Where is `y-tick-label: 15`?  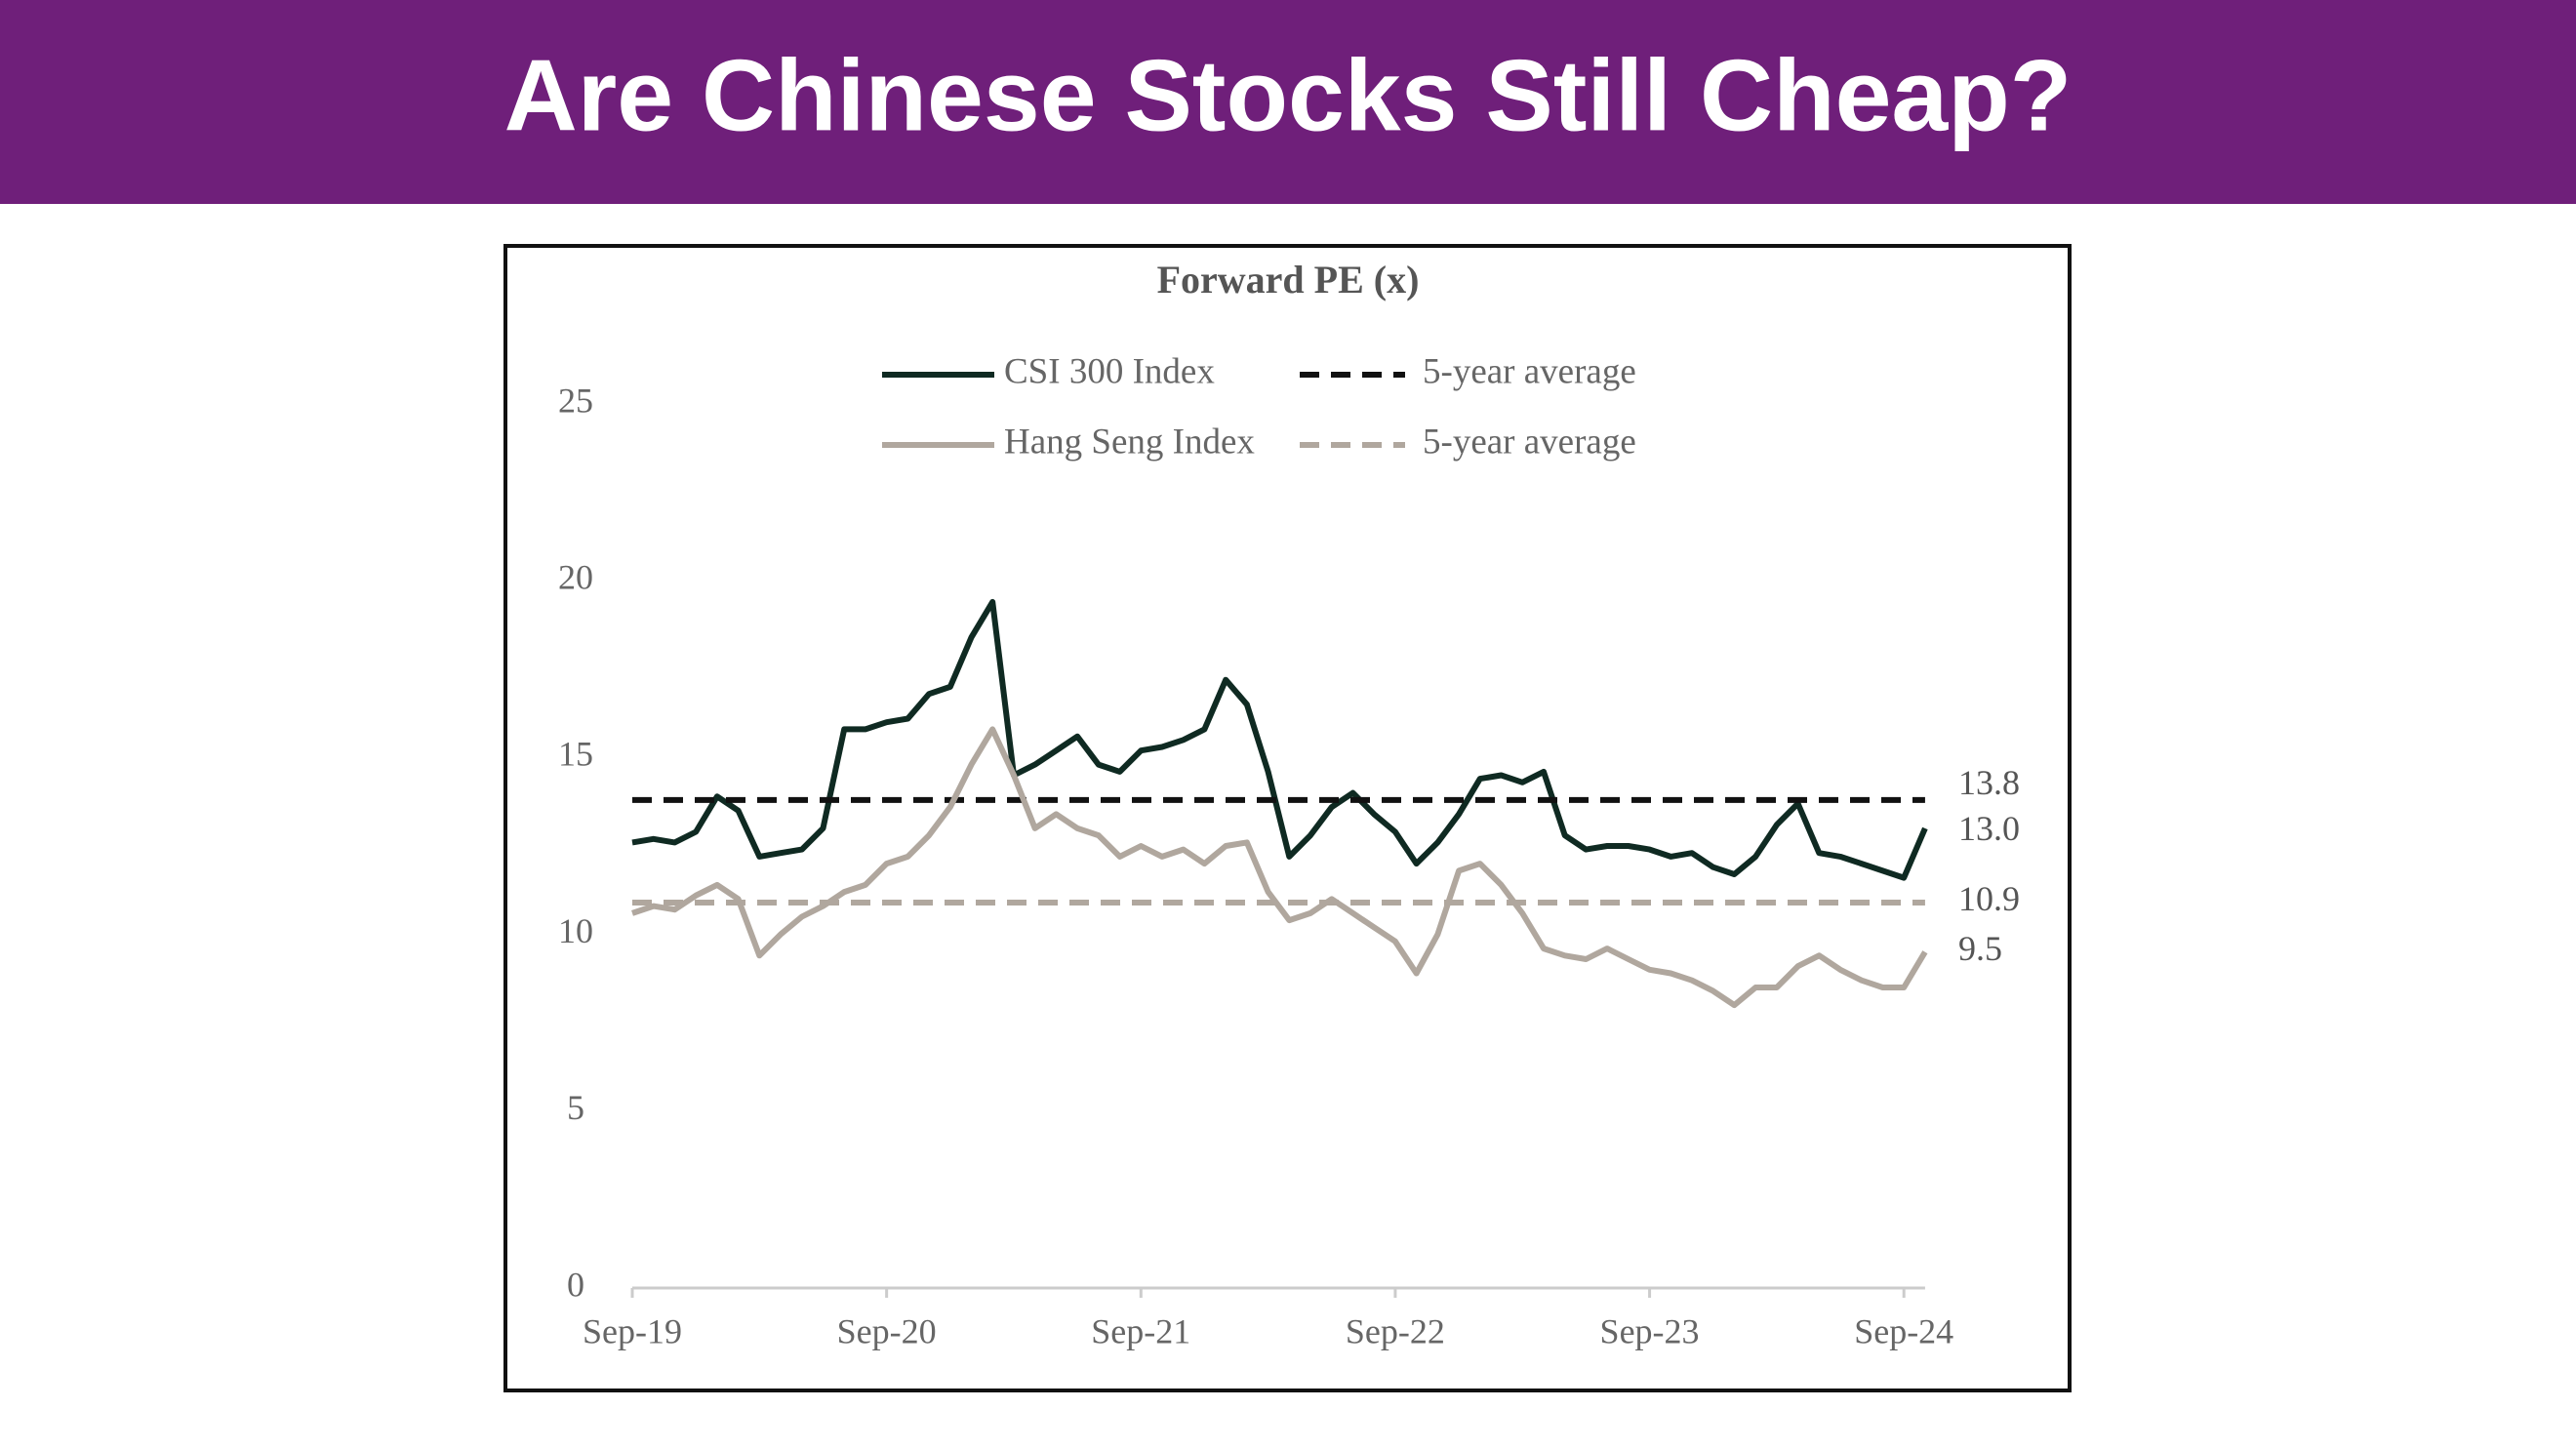
y-tick-label: 15 is located at coordinates (575, 754).